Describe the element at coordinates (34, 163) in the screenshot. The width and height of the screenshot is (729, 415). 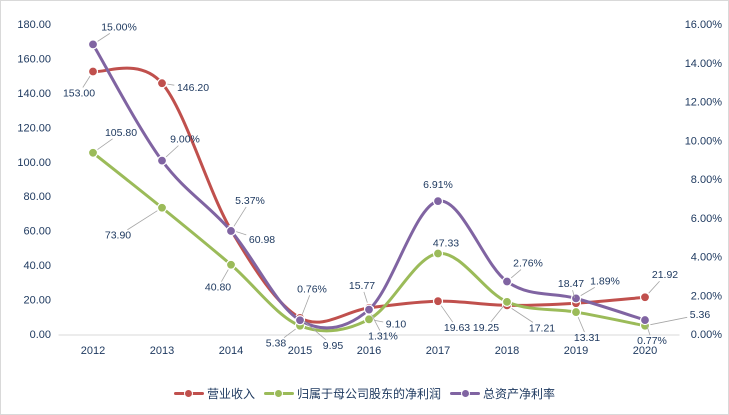
I see `left-axis-tick-label: 100.00` at that location.